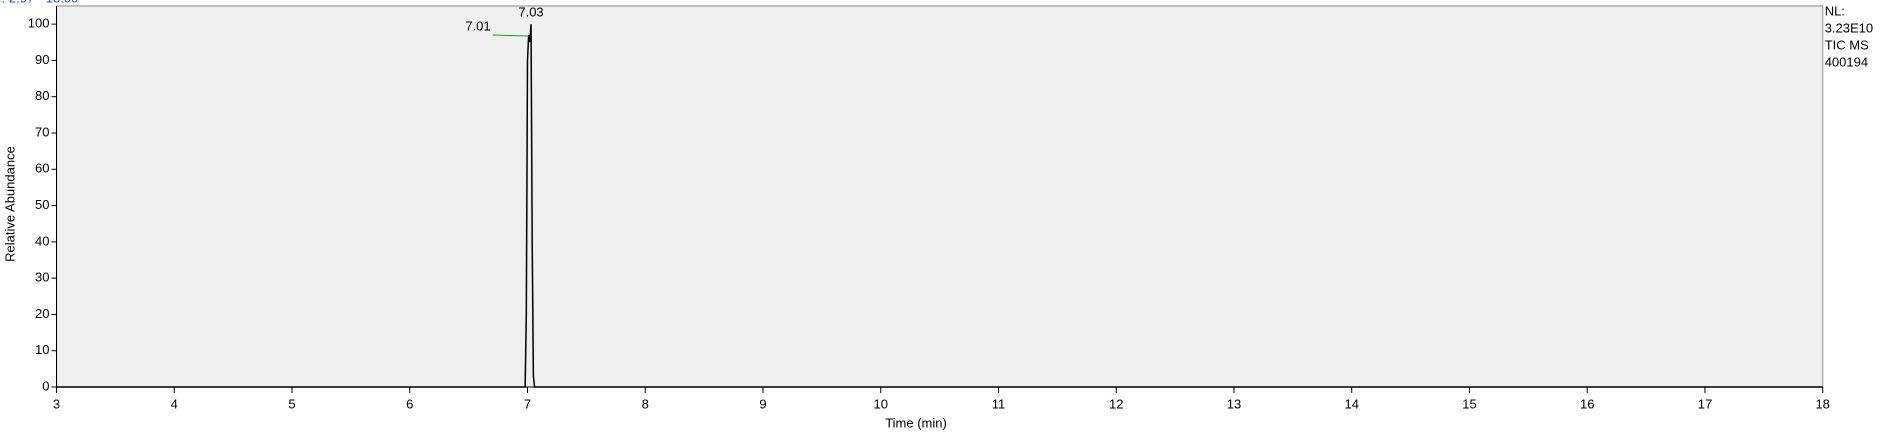  What do you see at coordinates (409, 403) in the screenshot?
I see `x-tick-label: 6` at bounding box center [409, 403].